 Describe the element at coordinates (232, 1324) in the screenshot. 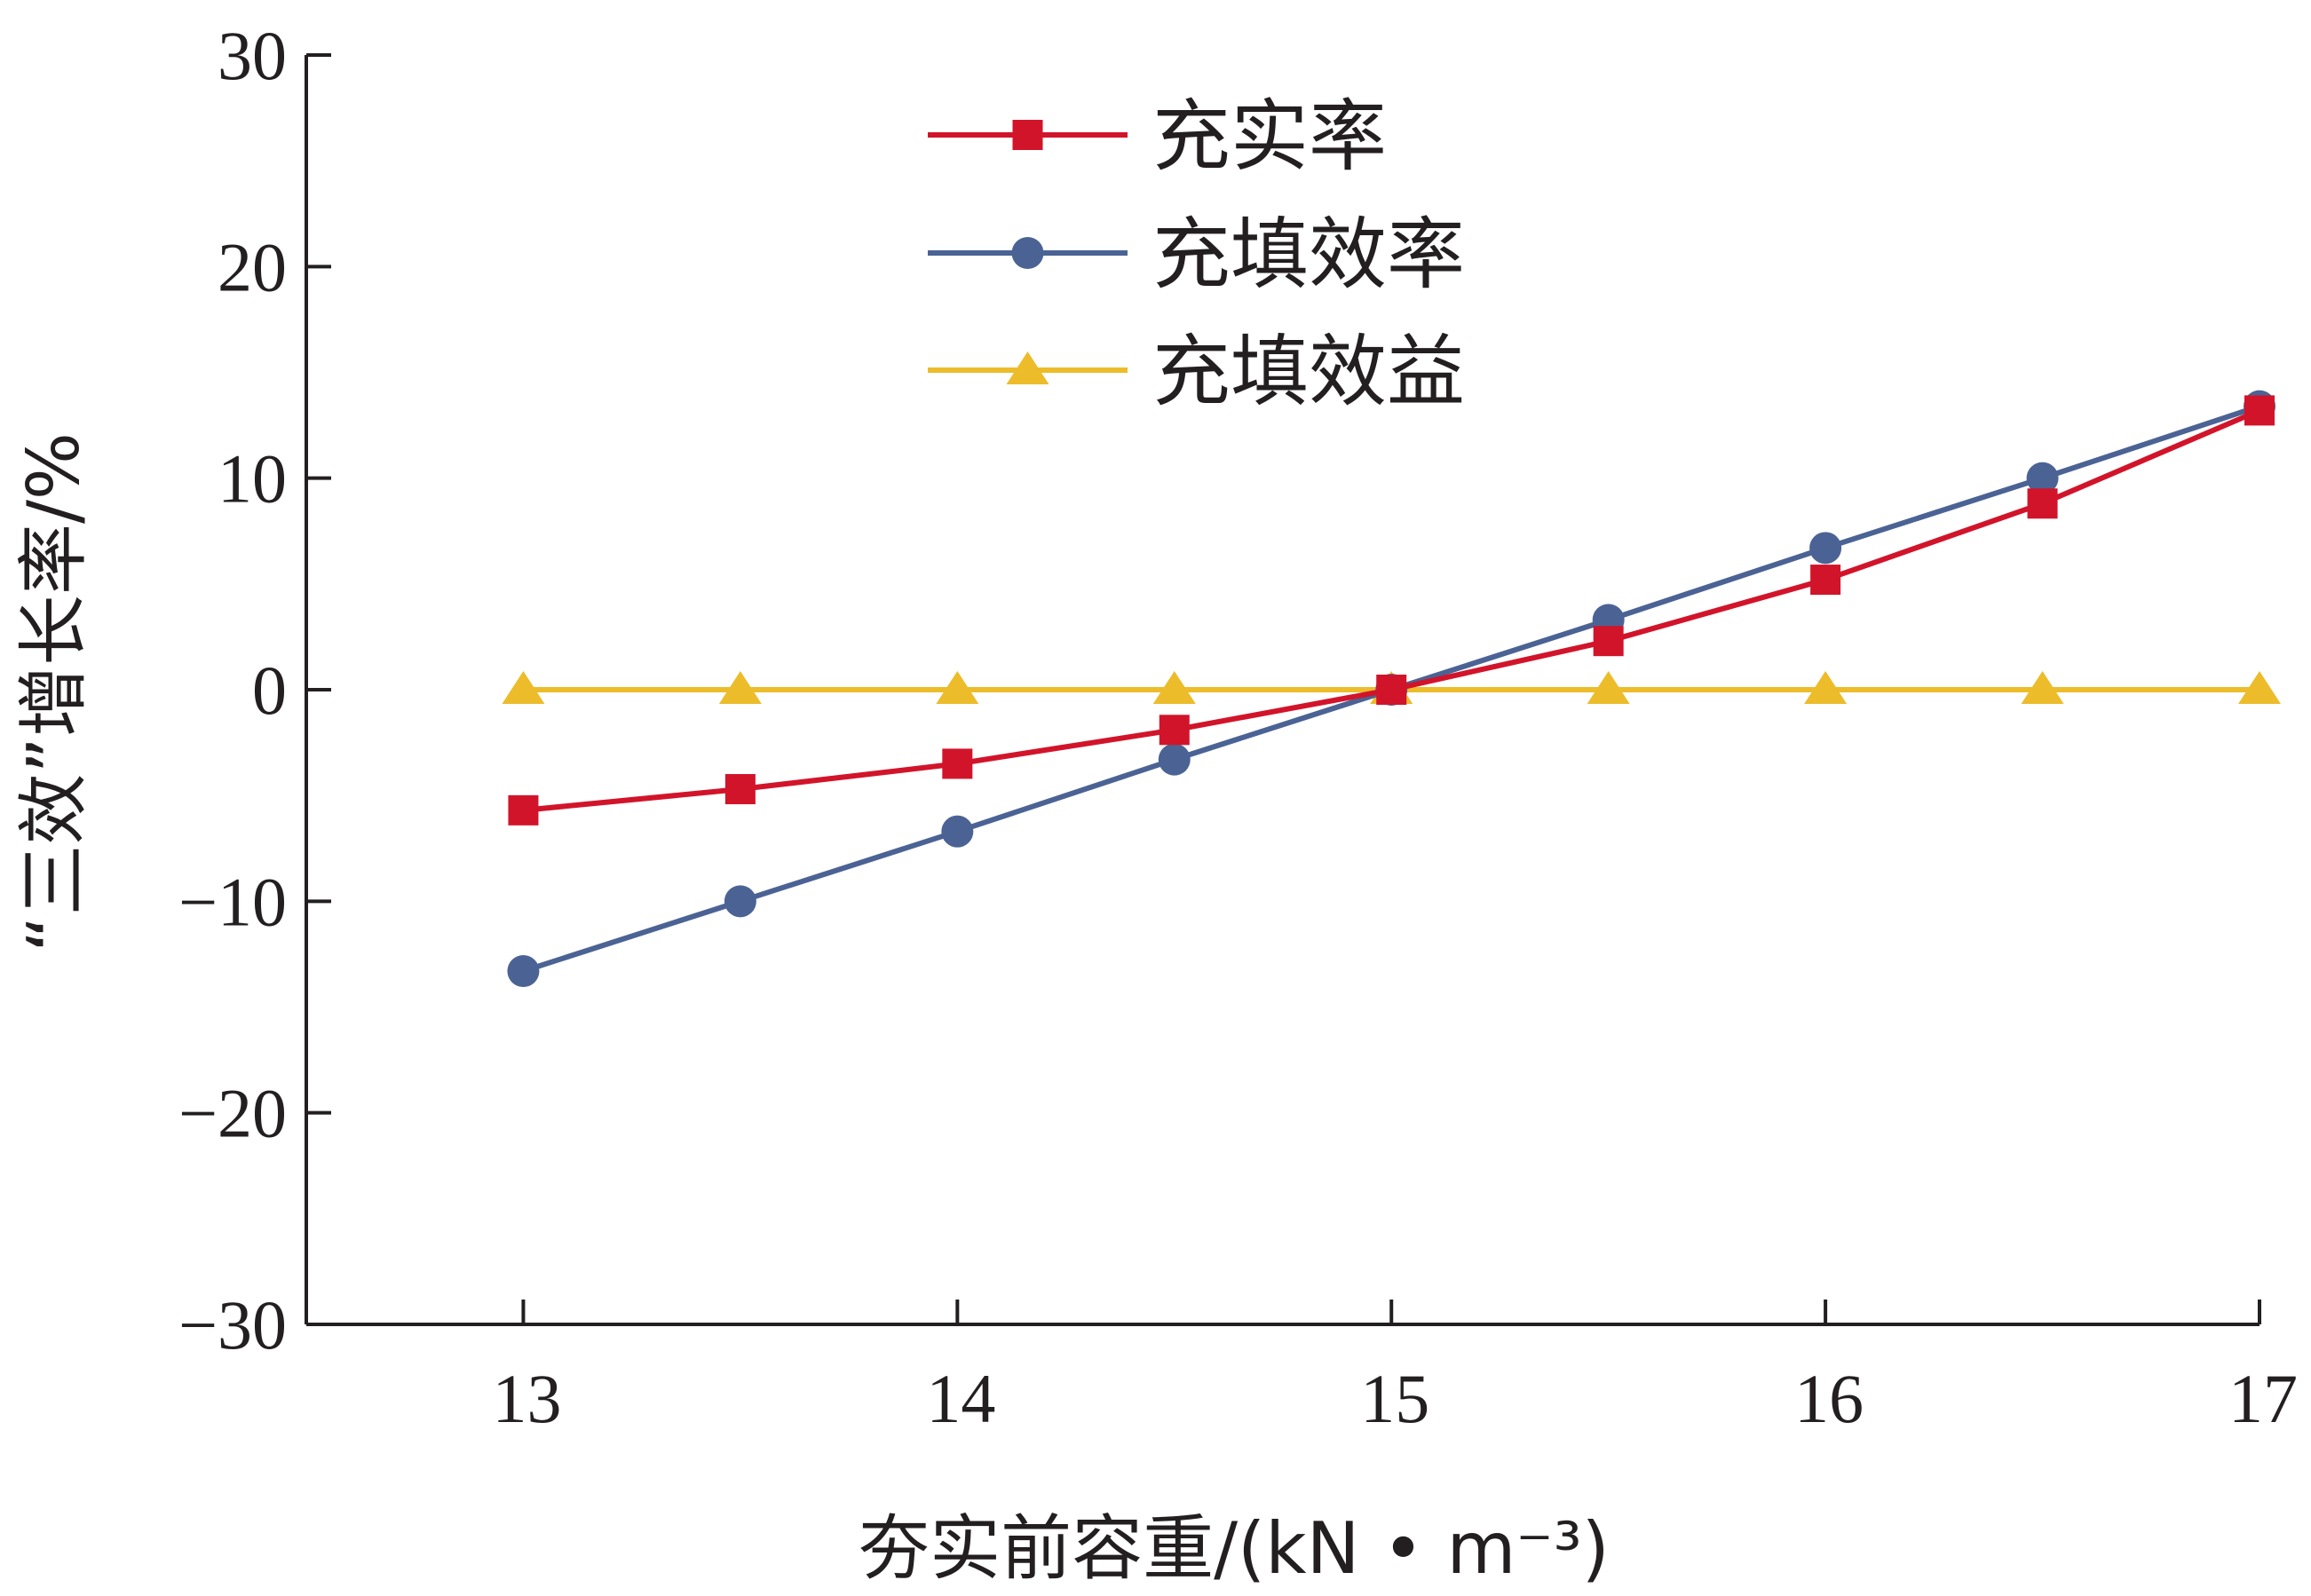

I see `y-tick-label: −30` at that location.